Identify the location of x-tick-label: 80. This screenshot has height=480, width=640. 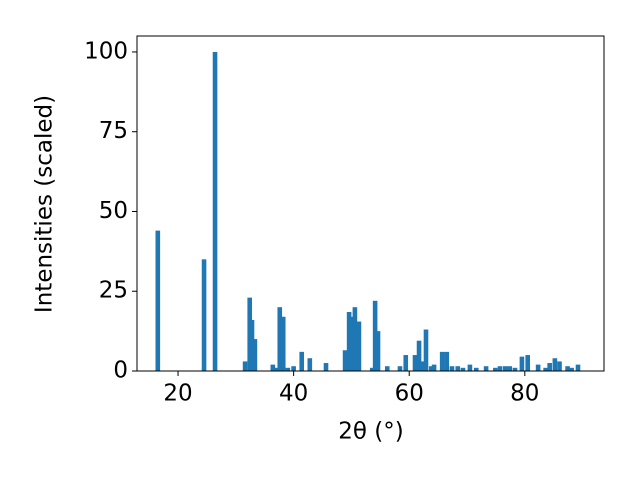
(524, 394).